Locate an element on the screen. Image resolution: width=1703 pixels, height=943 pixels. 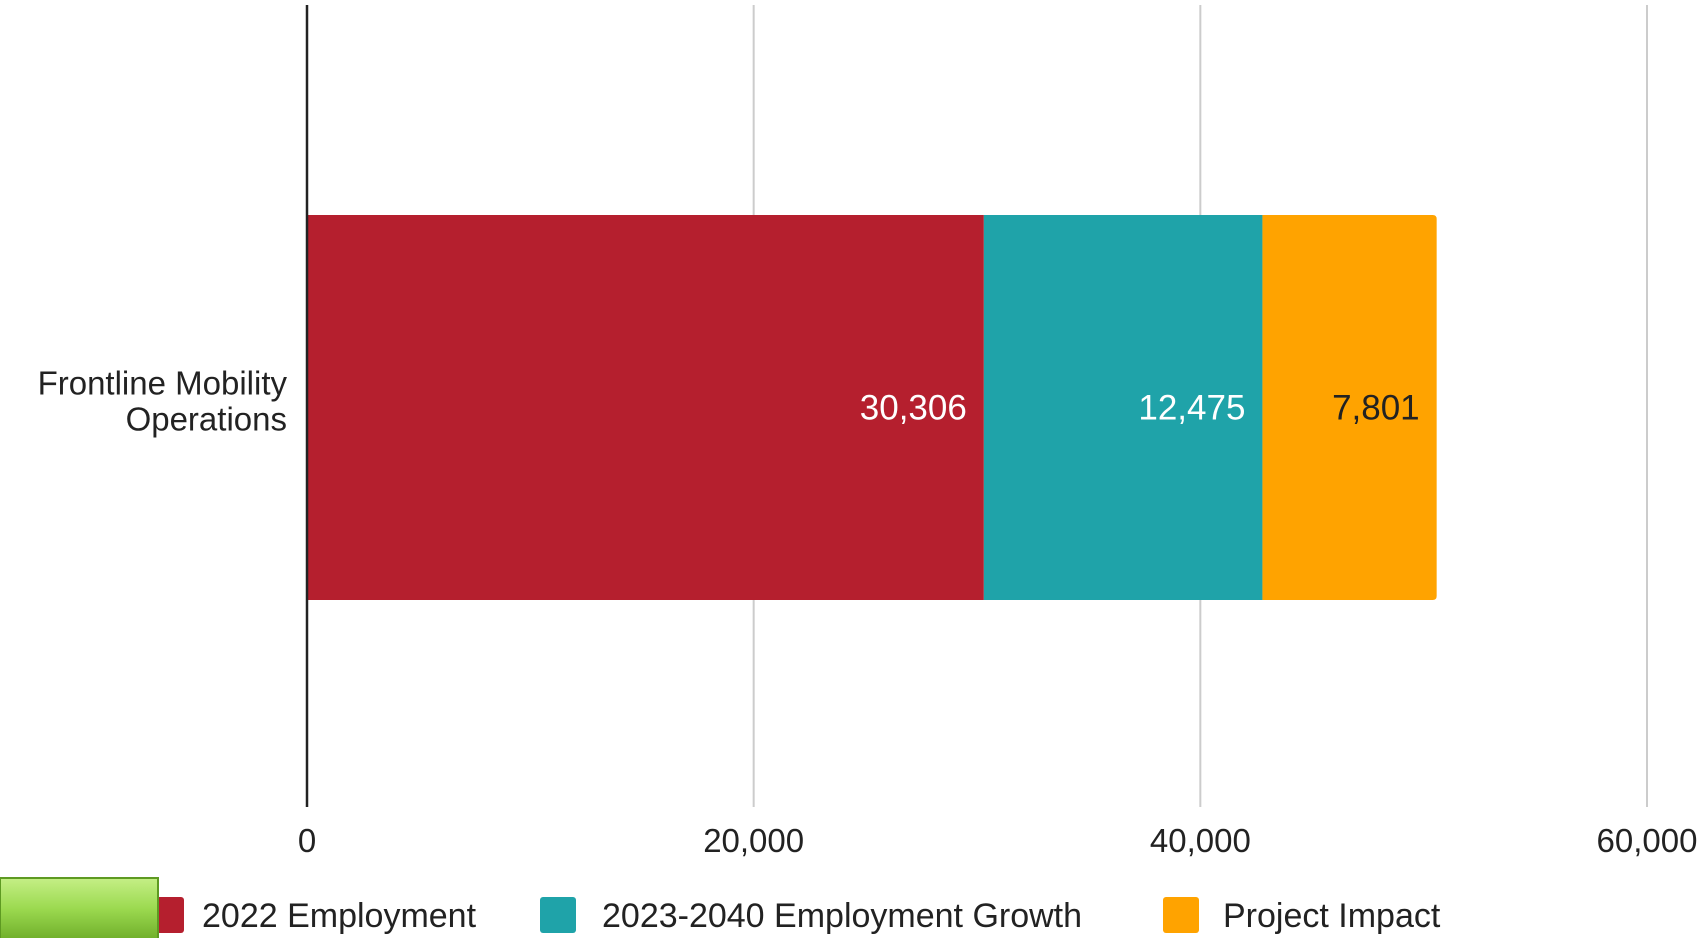
y-axis-categories: Frontline Mobility Operations is located at coordinates (163, 401).